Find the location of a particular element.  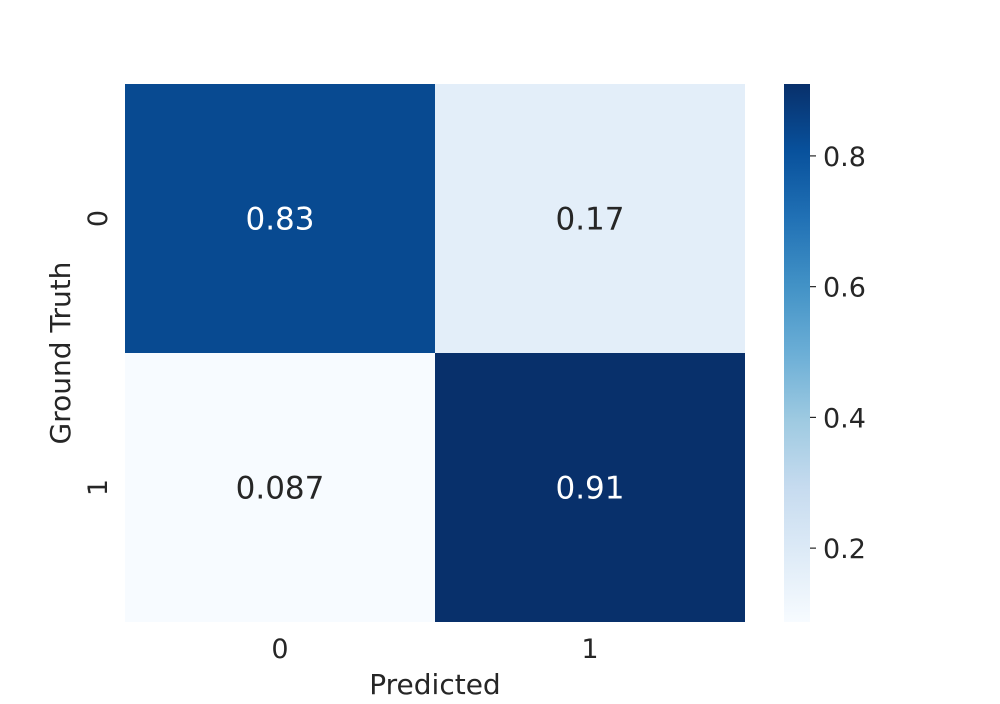

cell-value-label-r0-c1: 0.17 is located at coordinates (589, 220).